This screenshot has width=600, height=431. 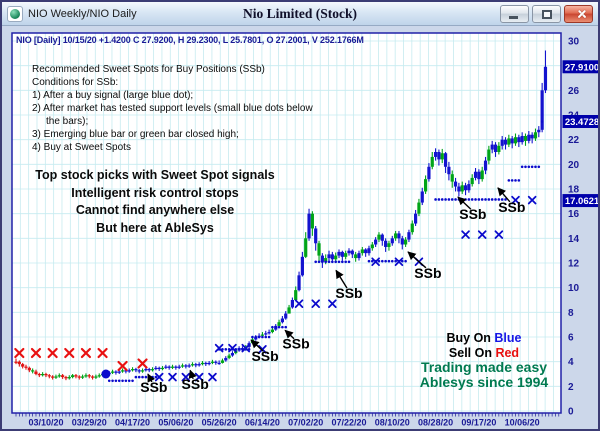 I want to click on promo-line: But here at AbleSys, so click(x=155, y=227).